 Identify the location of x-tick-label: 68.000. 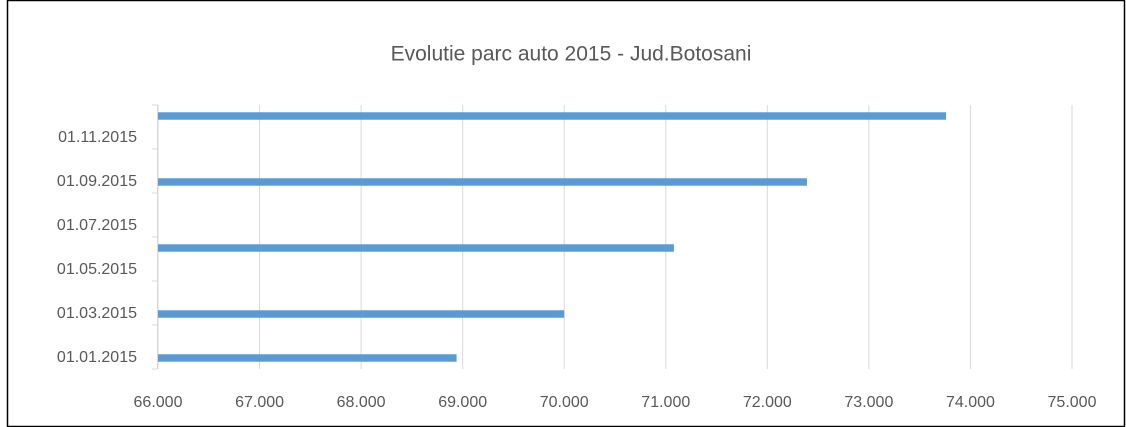
(361, 402).